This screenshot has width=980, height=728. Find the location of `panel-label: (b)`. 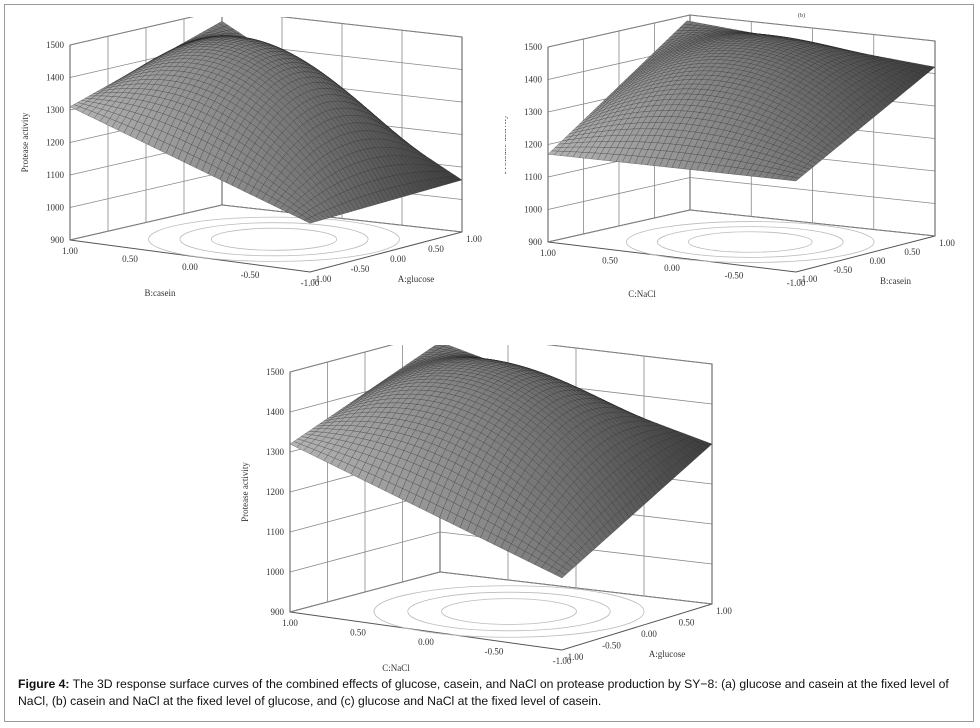

panel-label: (b) is located at coordinates (801, 16).